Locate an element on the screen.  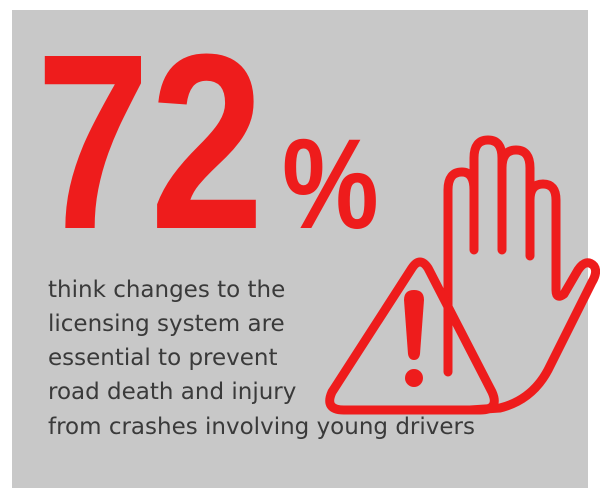
caption-line: essential to prevent is located at coordinates (163, 358).